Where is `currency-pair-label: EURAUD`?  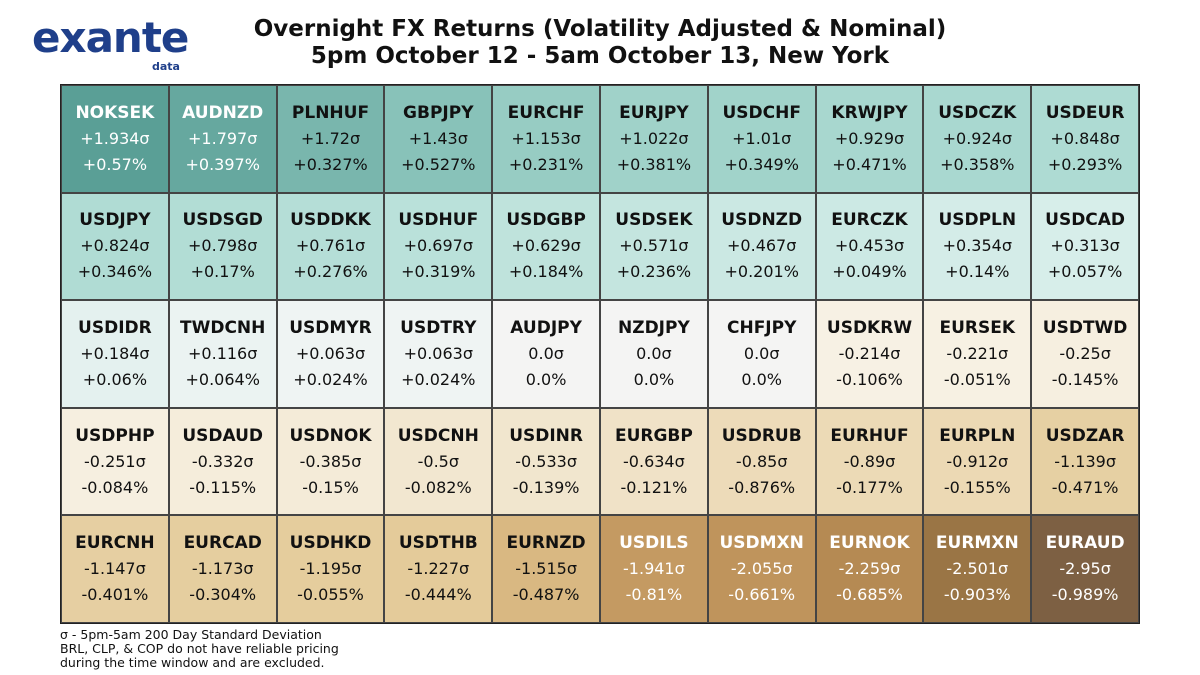 currency-pair-label: EURAUD is located at coordinates (1085, 543).